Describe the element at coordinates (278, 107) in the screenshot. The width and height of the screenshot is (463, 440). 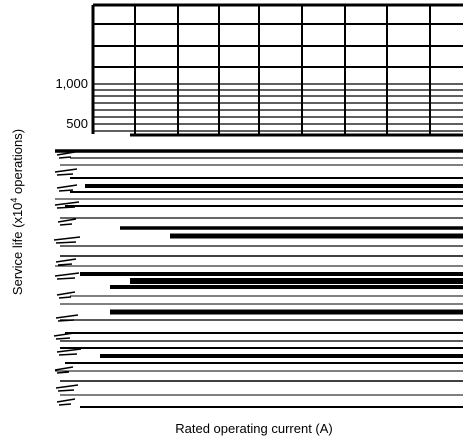
I see `minor-grid` at that location.